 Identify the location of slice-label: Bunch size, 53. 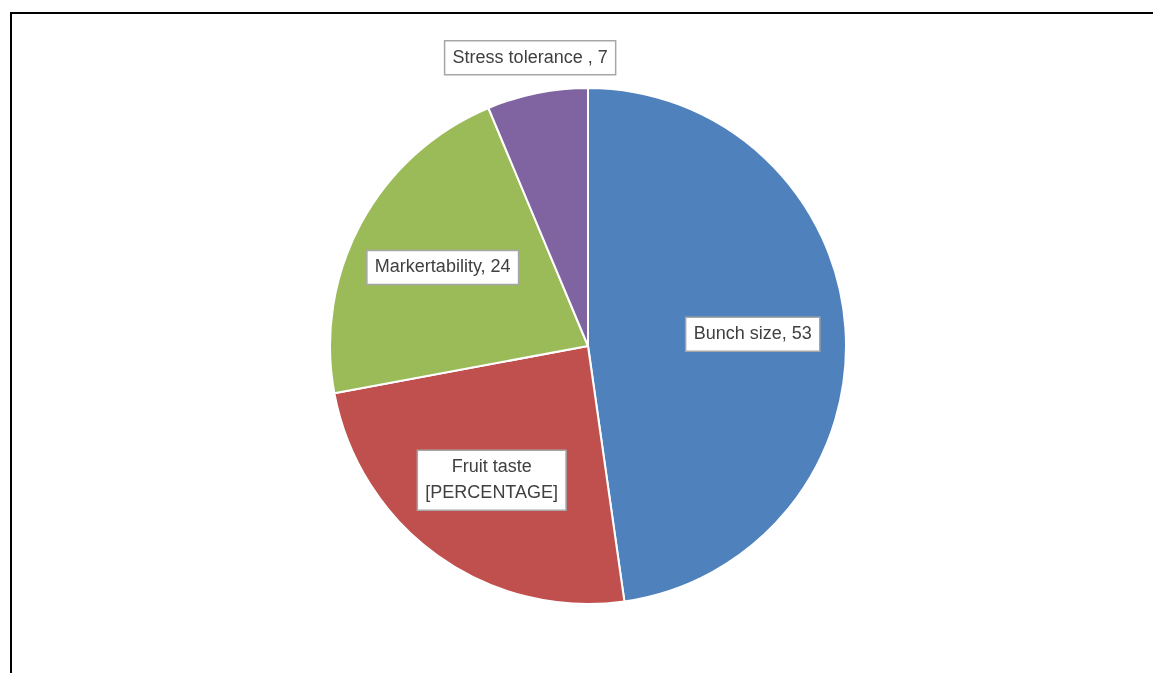
(752, 333).